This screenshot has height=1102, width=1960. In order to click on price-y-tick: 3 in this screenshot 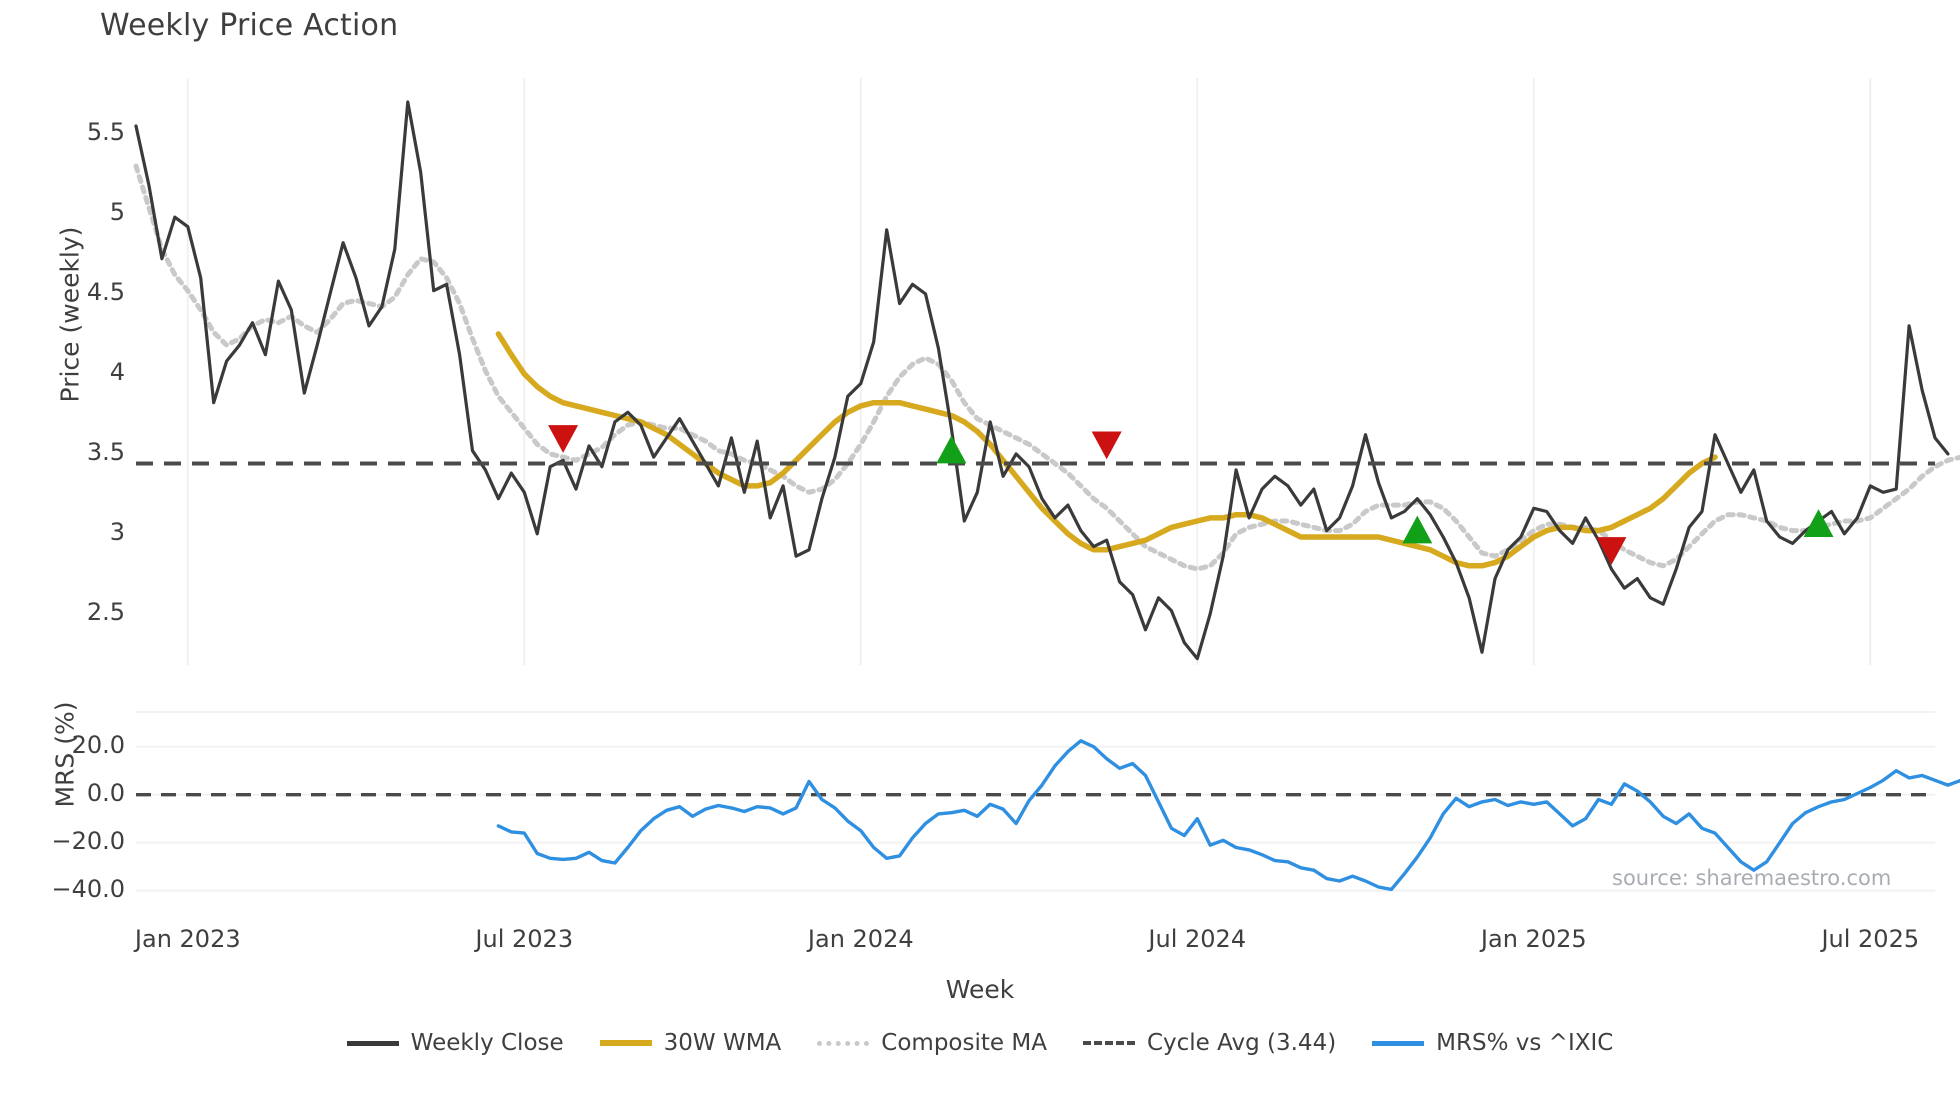, I will do `click(117, 531)`.